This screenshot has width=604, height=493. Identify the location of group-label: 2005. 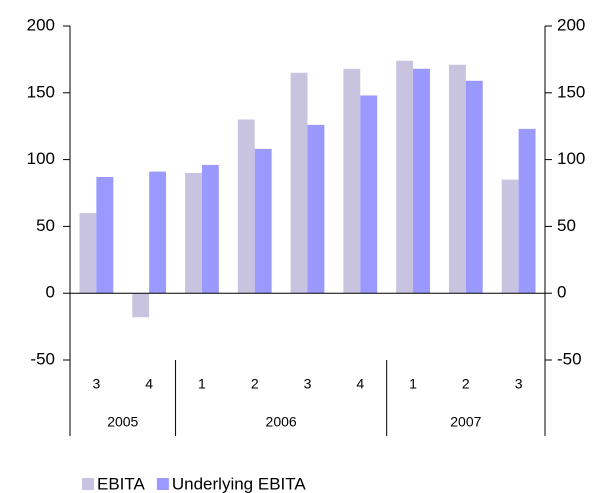
(122, 422).